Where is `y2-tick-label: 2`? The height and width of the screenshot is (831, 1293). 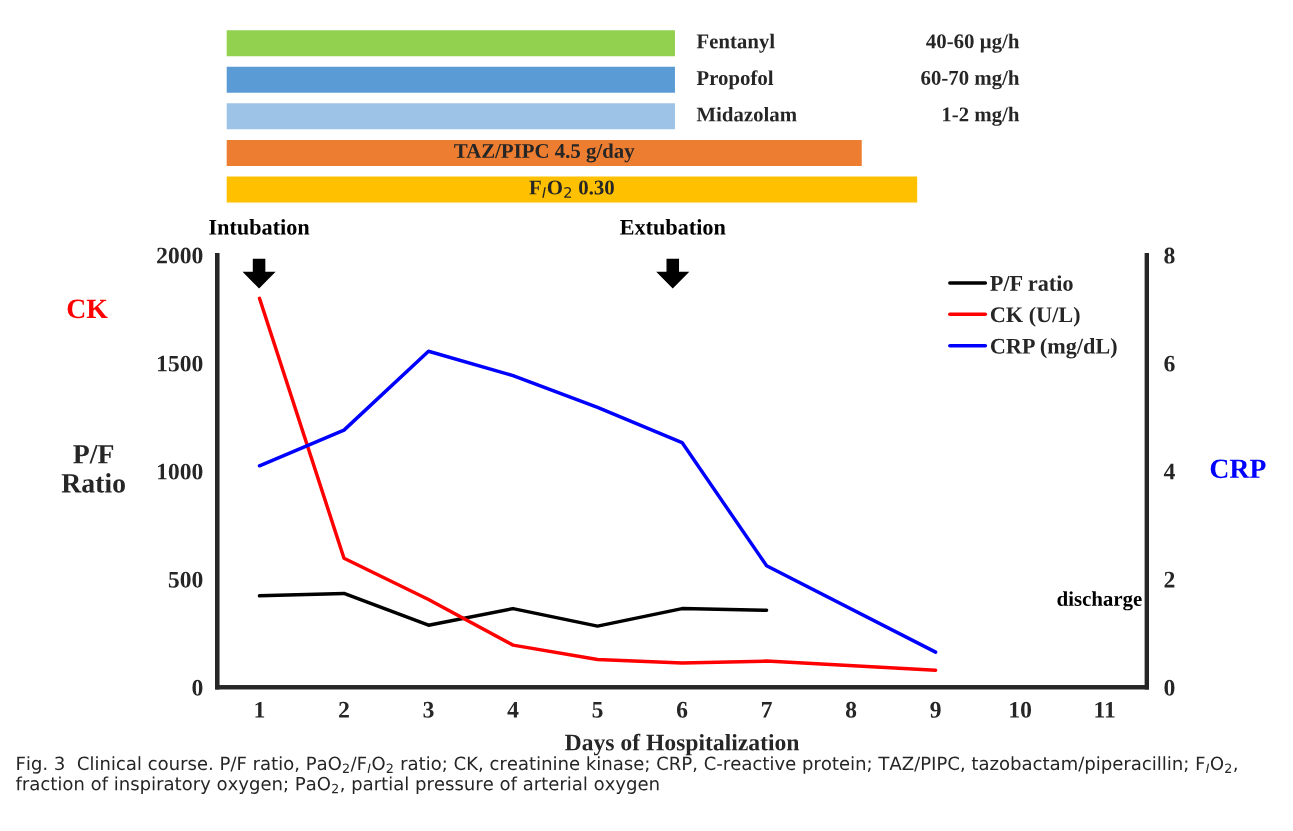
y2-tick-label: 2 is located at coordinates (1169, 579).